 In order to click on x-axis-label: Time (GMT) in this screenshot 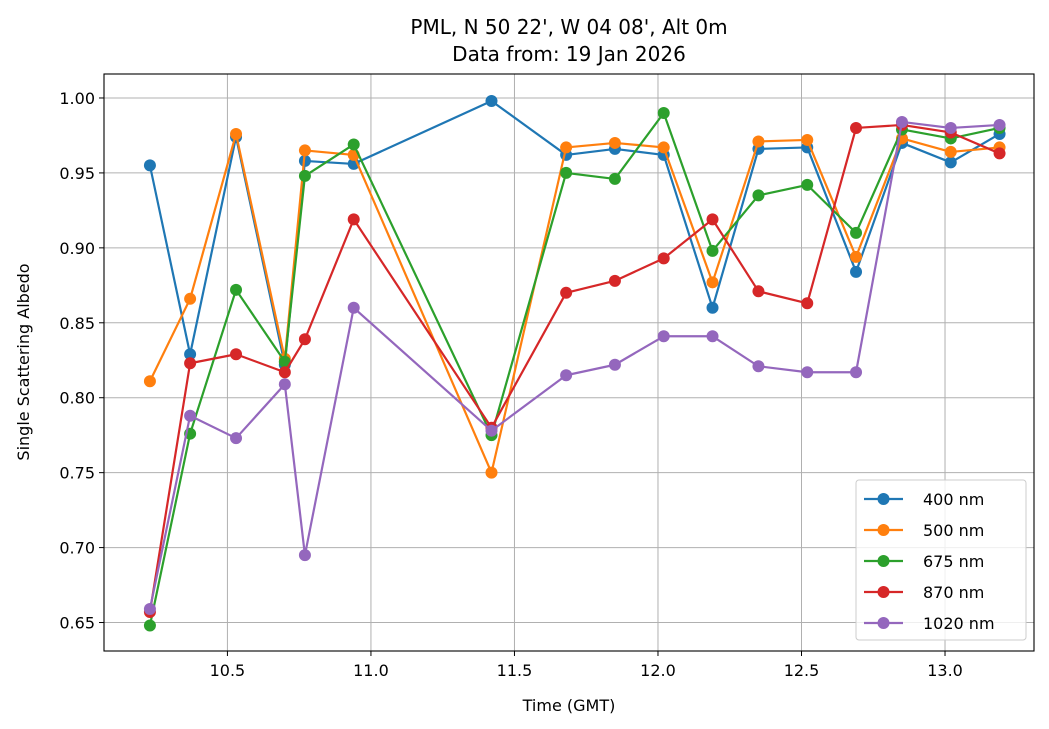, I will do `click(569, 705)`.